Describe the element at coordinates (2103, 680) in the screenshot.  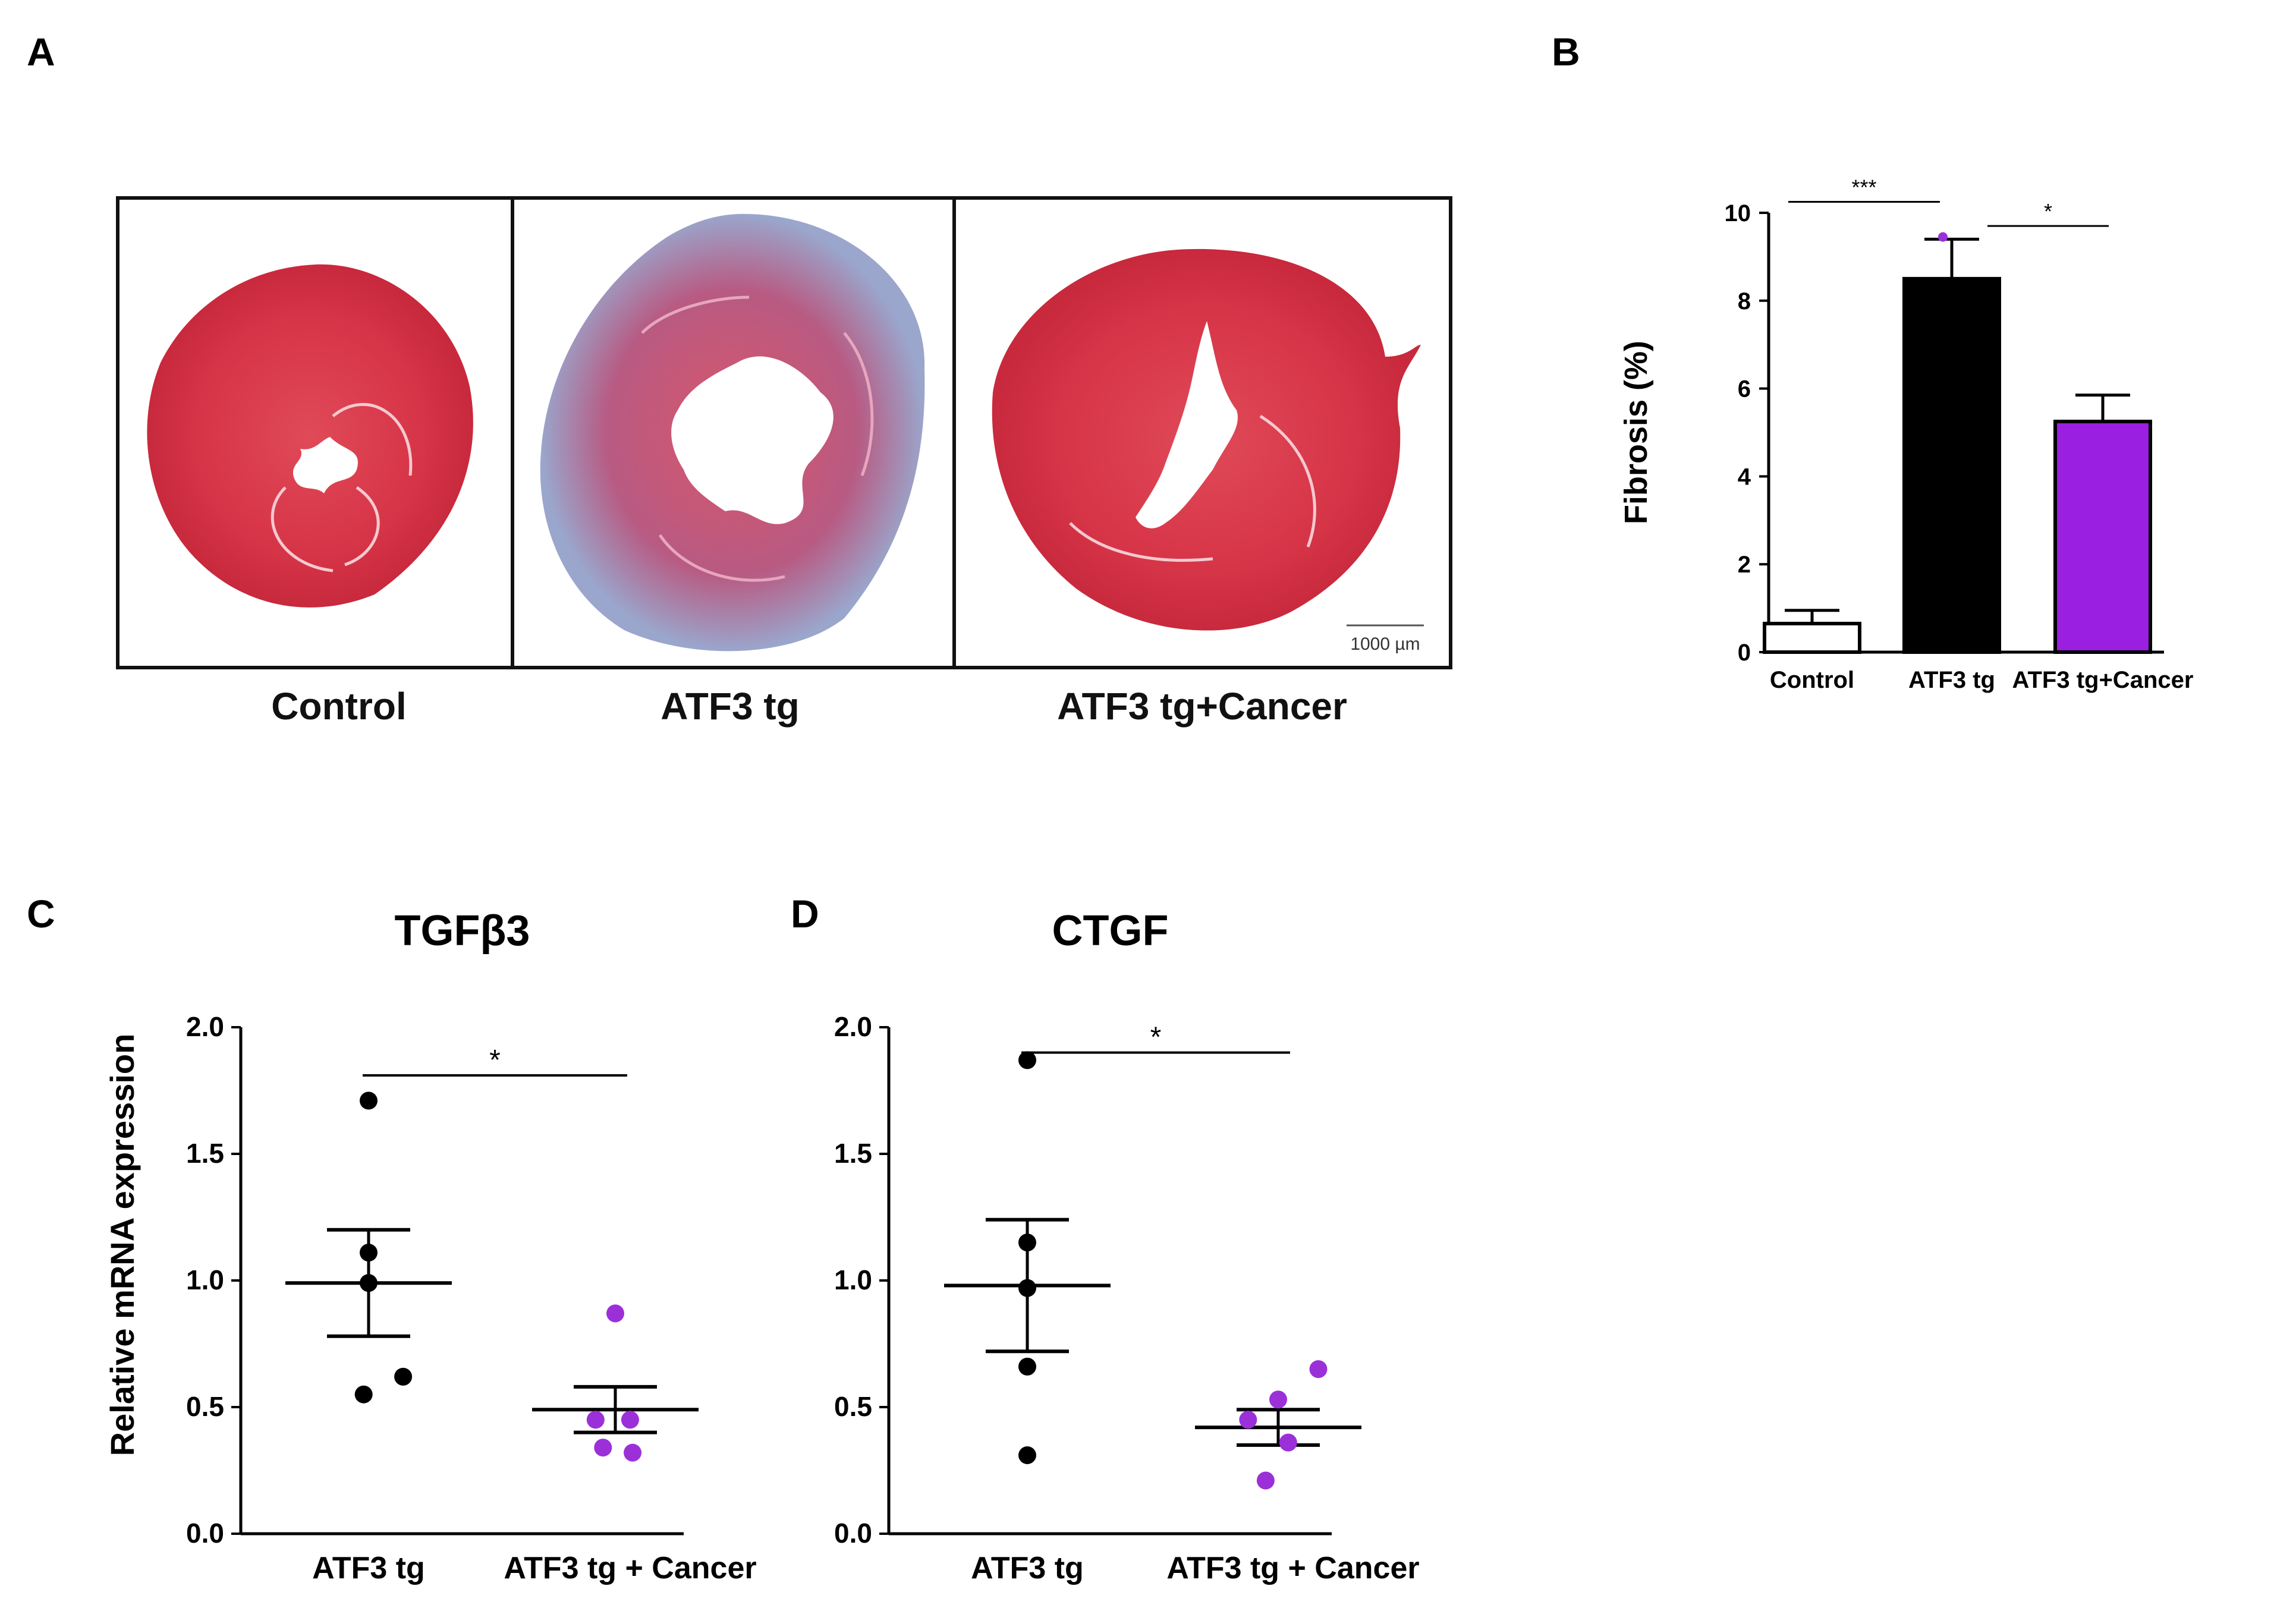
I see `x-tick-label: ATF3 tg+Cancer` at that location.